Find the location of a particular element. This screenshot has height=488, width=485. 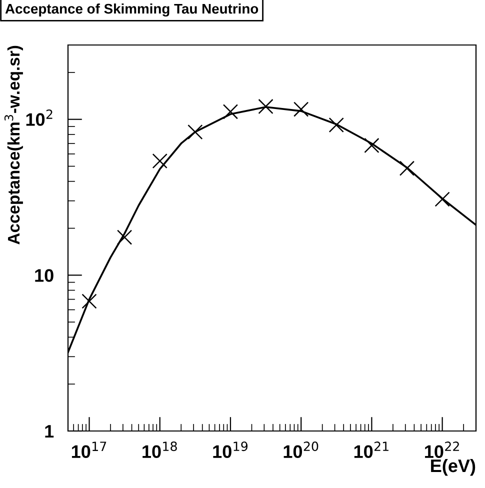

chart-title: Acceptance of Skimming Tau Neutrino is located at coordinates (131, 10).